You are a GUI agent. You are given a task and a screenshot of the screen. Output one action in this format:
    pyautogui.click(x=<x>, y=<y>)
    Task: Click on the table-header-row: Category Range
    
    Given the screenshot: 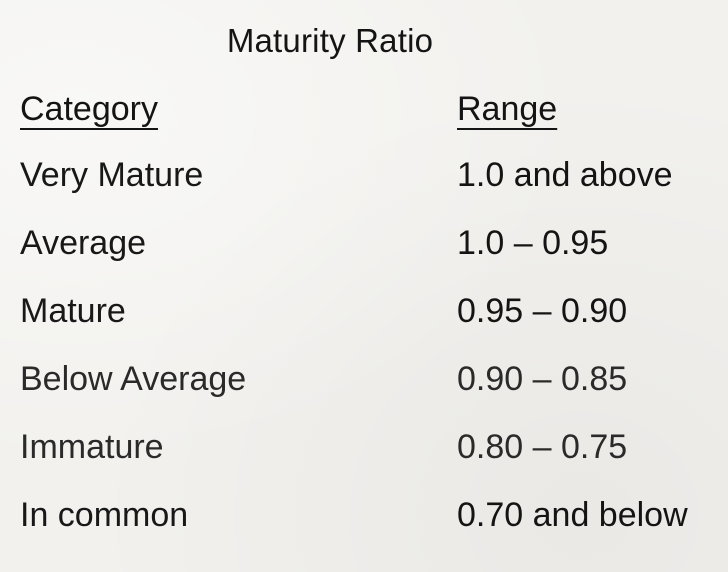 What is the action you would take?
    pyautogui.click(x=370, y=123)
    